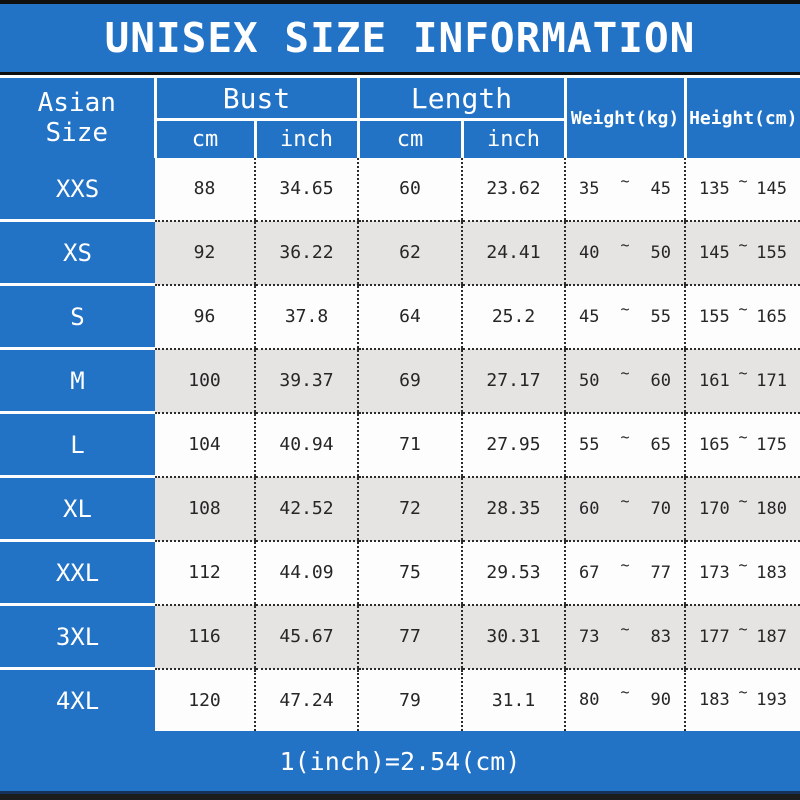 The image size is (800, 800). What do you see at coordinates (205, 190) in the screenshot?
I see `bust-cm-cell: 88` at bounding box center [205, 190].